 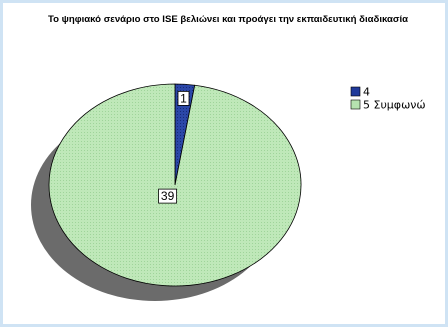 I want to click on legend: 45 Συμφωνώ, so click(x=388, y=99).